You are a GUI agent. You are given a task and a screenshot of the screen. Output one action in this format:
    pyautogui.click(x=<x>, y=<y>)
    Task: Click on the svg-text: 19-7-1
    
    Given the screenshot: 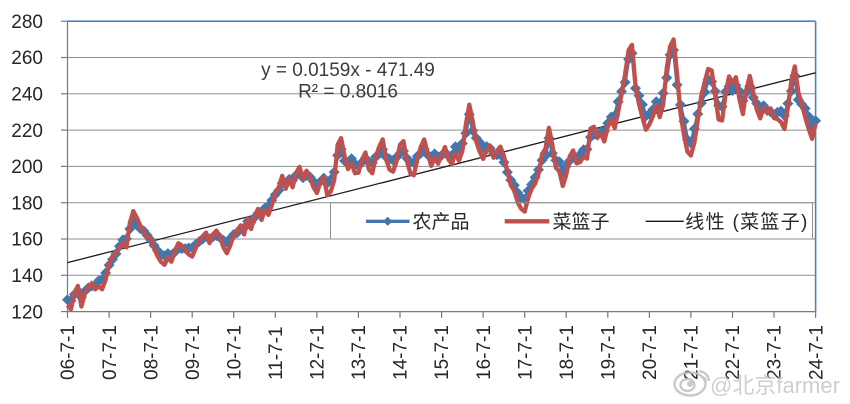 What is the action you would take?
    pyautogui.click(x=609, y=352)
    